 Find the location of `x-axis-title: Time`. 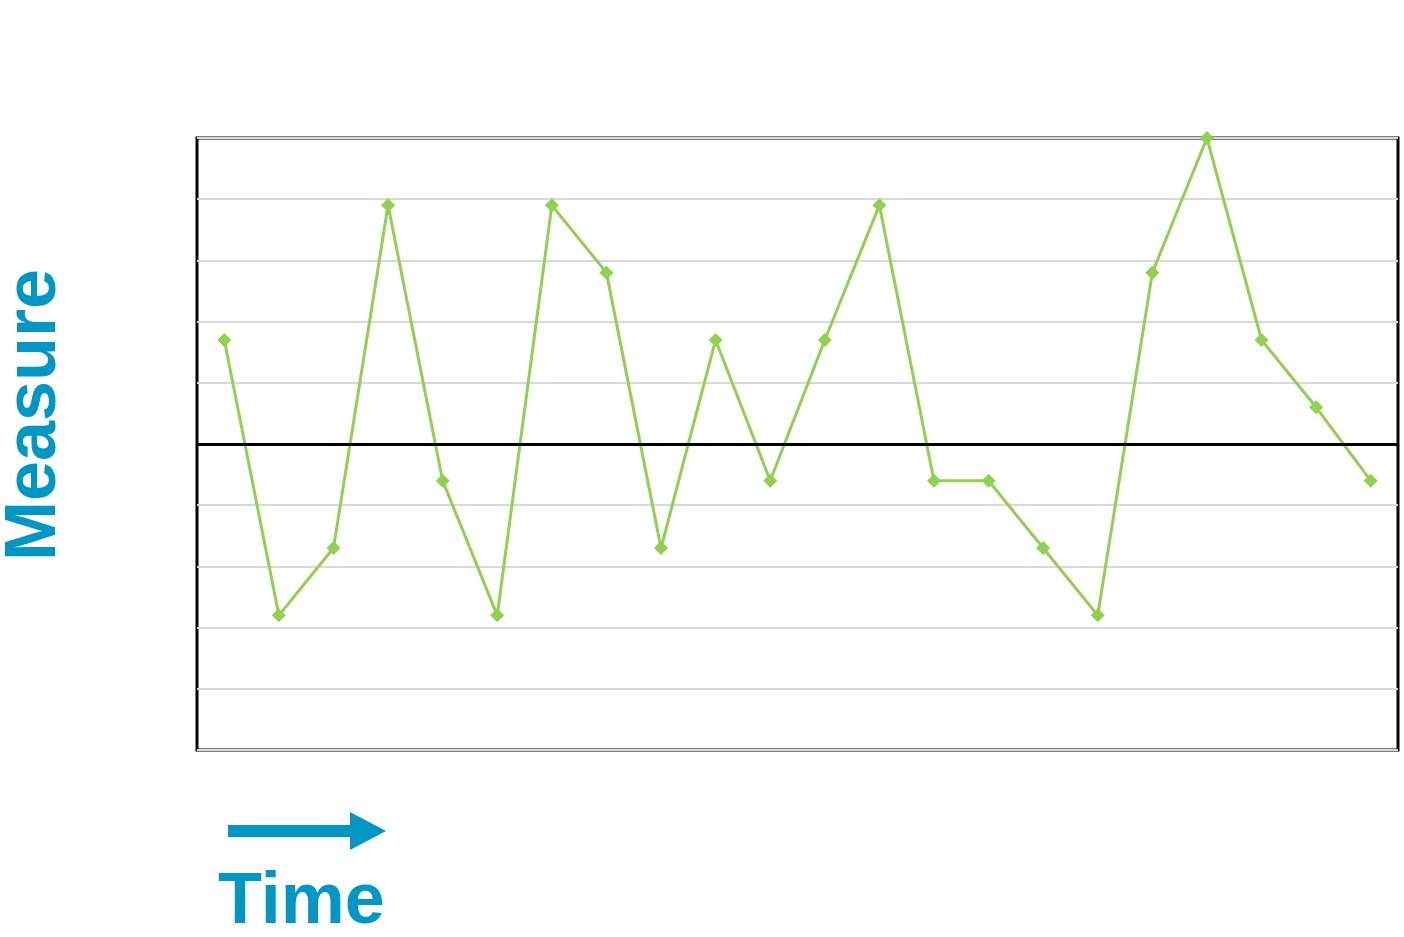

x-axis-title: Time is located at coordinates (301, 897).